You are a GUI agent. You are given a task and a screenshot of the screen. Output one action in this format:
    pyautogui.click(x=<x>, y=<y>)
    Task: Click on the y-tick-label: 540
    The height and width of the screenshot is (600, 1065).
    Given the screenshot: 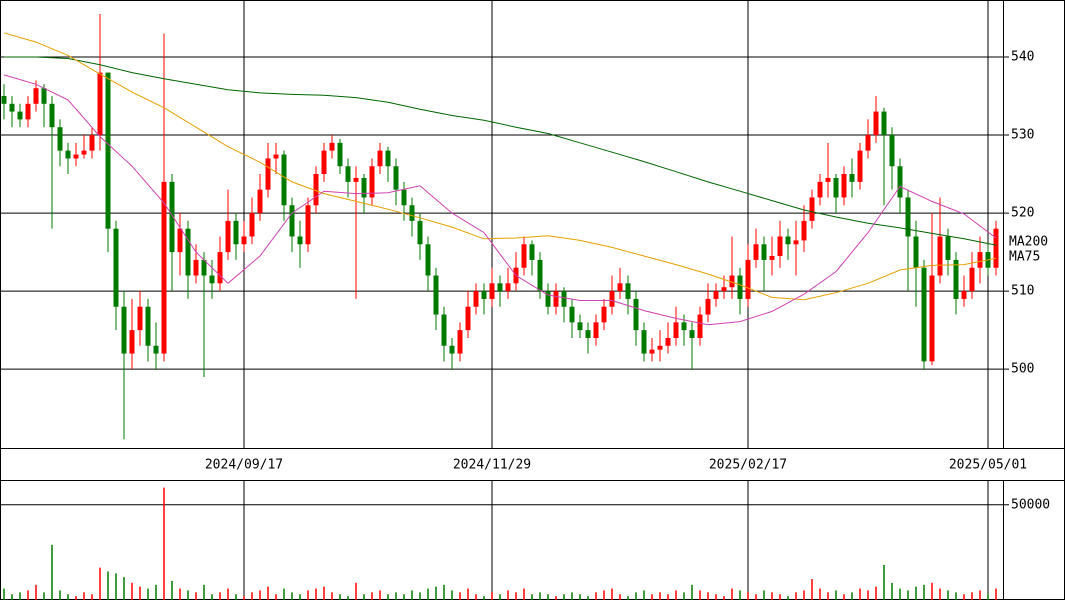 What is the action you would take?
    pyautogui.click(x=1022, y=56)
    